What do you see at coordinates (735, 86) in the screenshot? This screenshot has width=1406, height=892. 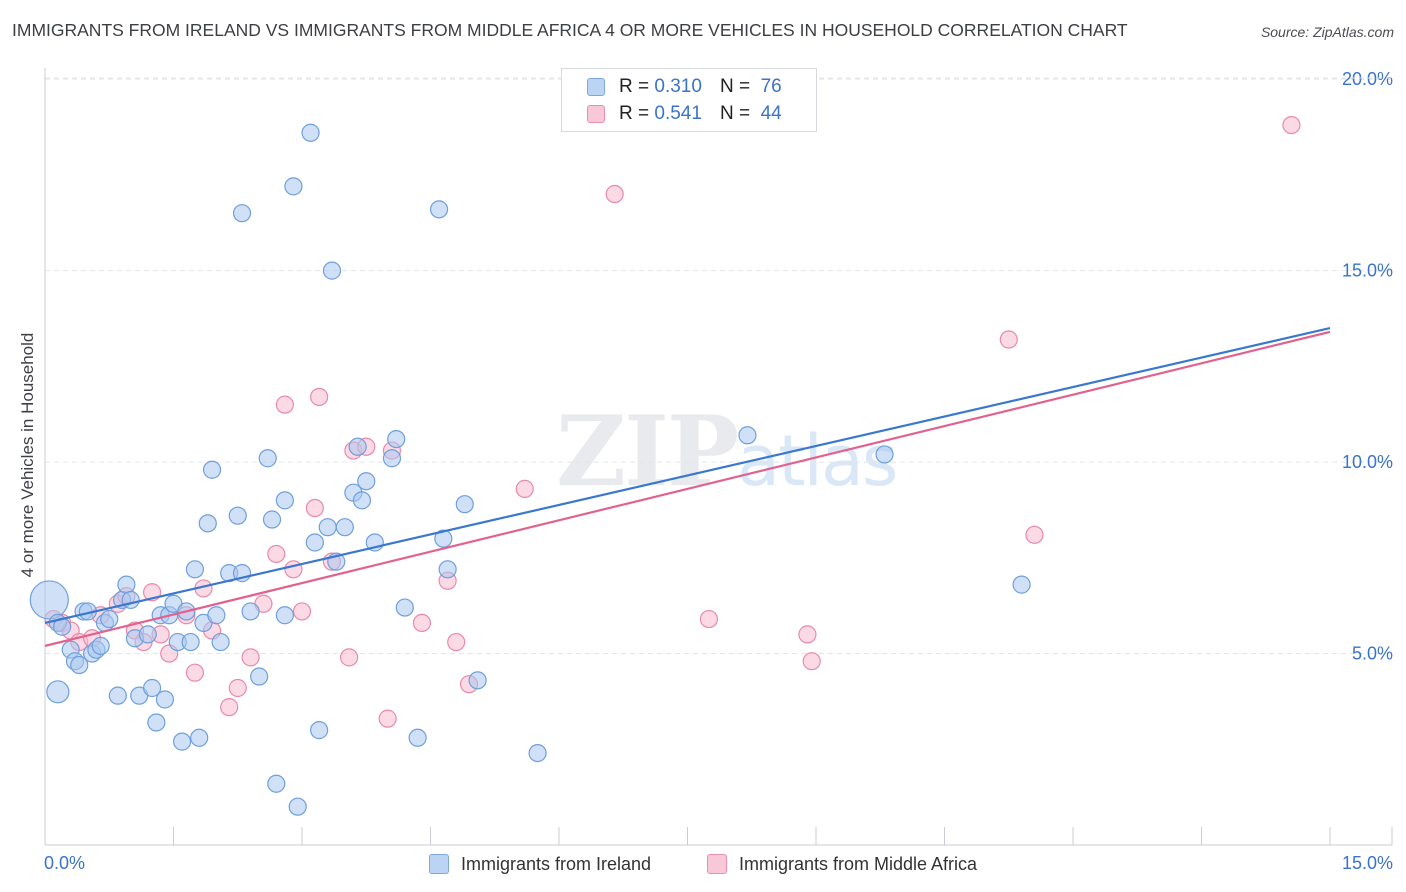 I see `legend-n-label-ireland: N =` at bounding box center [735, 86].